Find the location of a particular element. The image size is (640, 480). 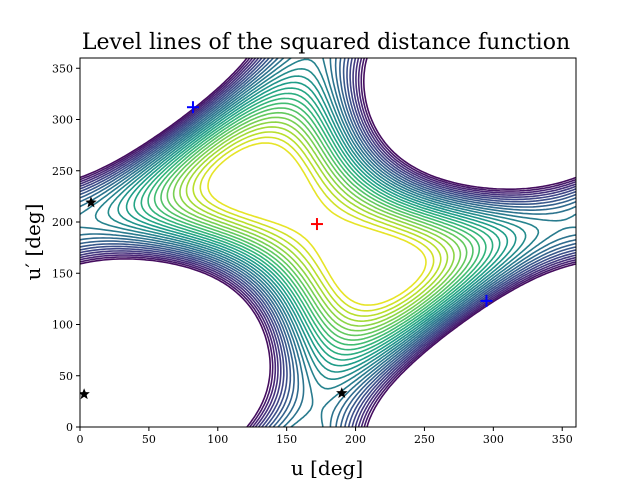

y-tick-label: 50 is located at coordinates (66, 376).